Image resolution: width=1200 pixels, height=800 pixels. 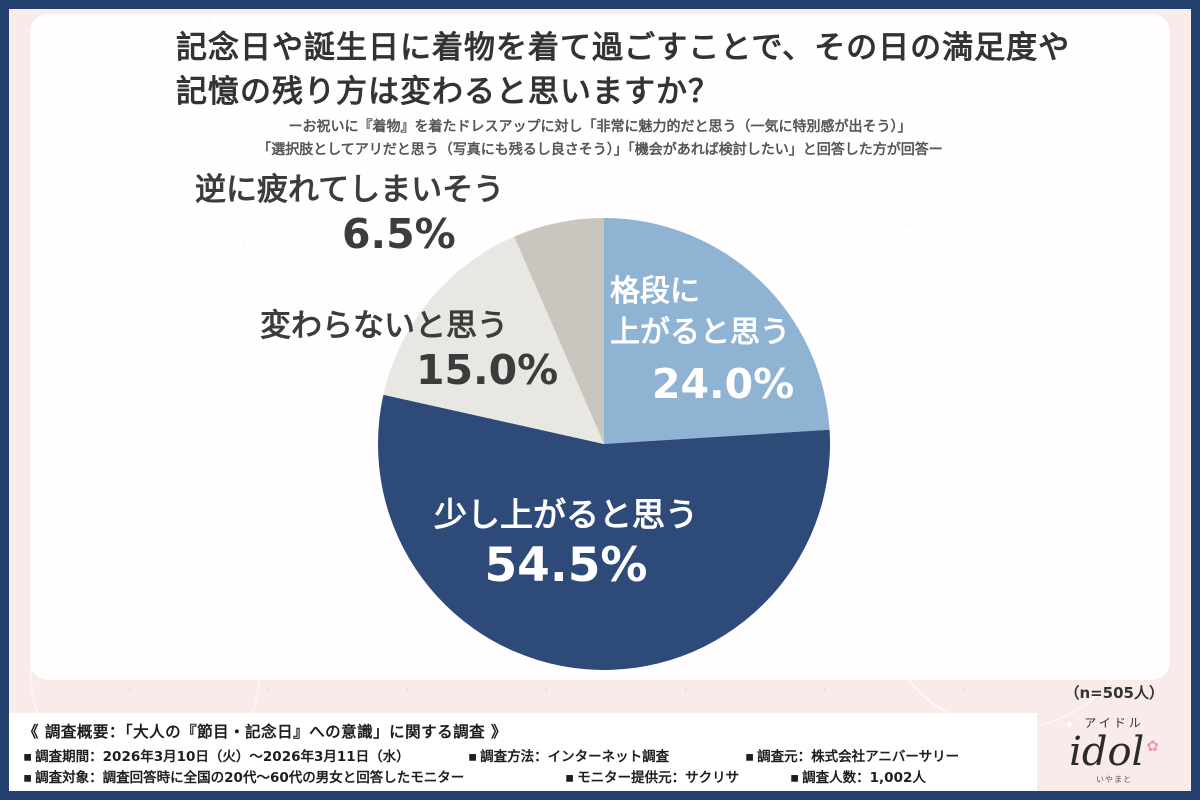 What do you see at coordinates (852, 757) in the screenshot?
I see `survey-item-source: ▪ 調査元：株式会社アニバーサリー` at bounding box center [852, 757].